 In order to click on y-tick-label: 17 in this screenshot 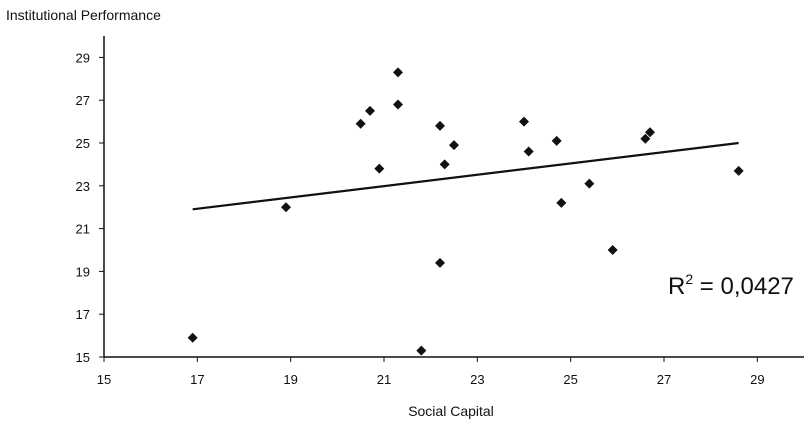, I will do `click(83, 314)`.